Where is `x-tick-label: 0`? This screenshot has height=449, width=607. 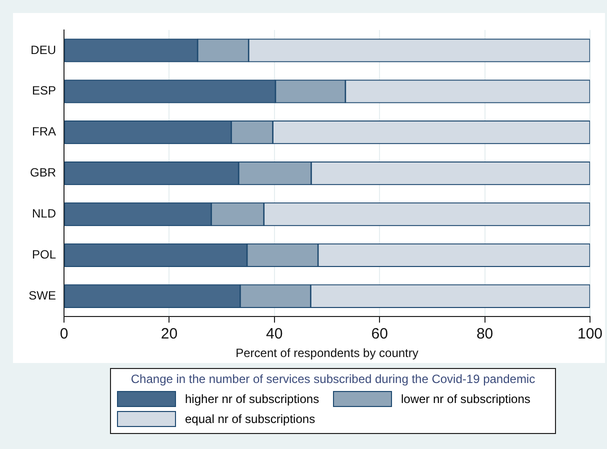
x-tick-label: 0 is located at coordinates (64, 334).